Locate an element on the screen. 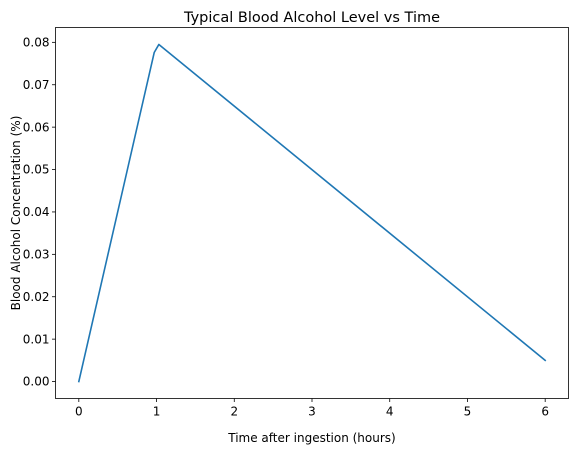 This screenshot has height=455, width=576. y-axis-label: Blood Alcohol Concentration (%) is located at coordinates (16, 213).